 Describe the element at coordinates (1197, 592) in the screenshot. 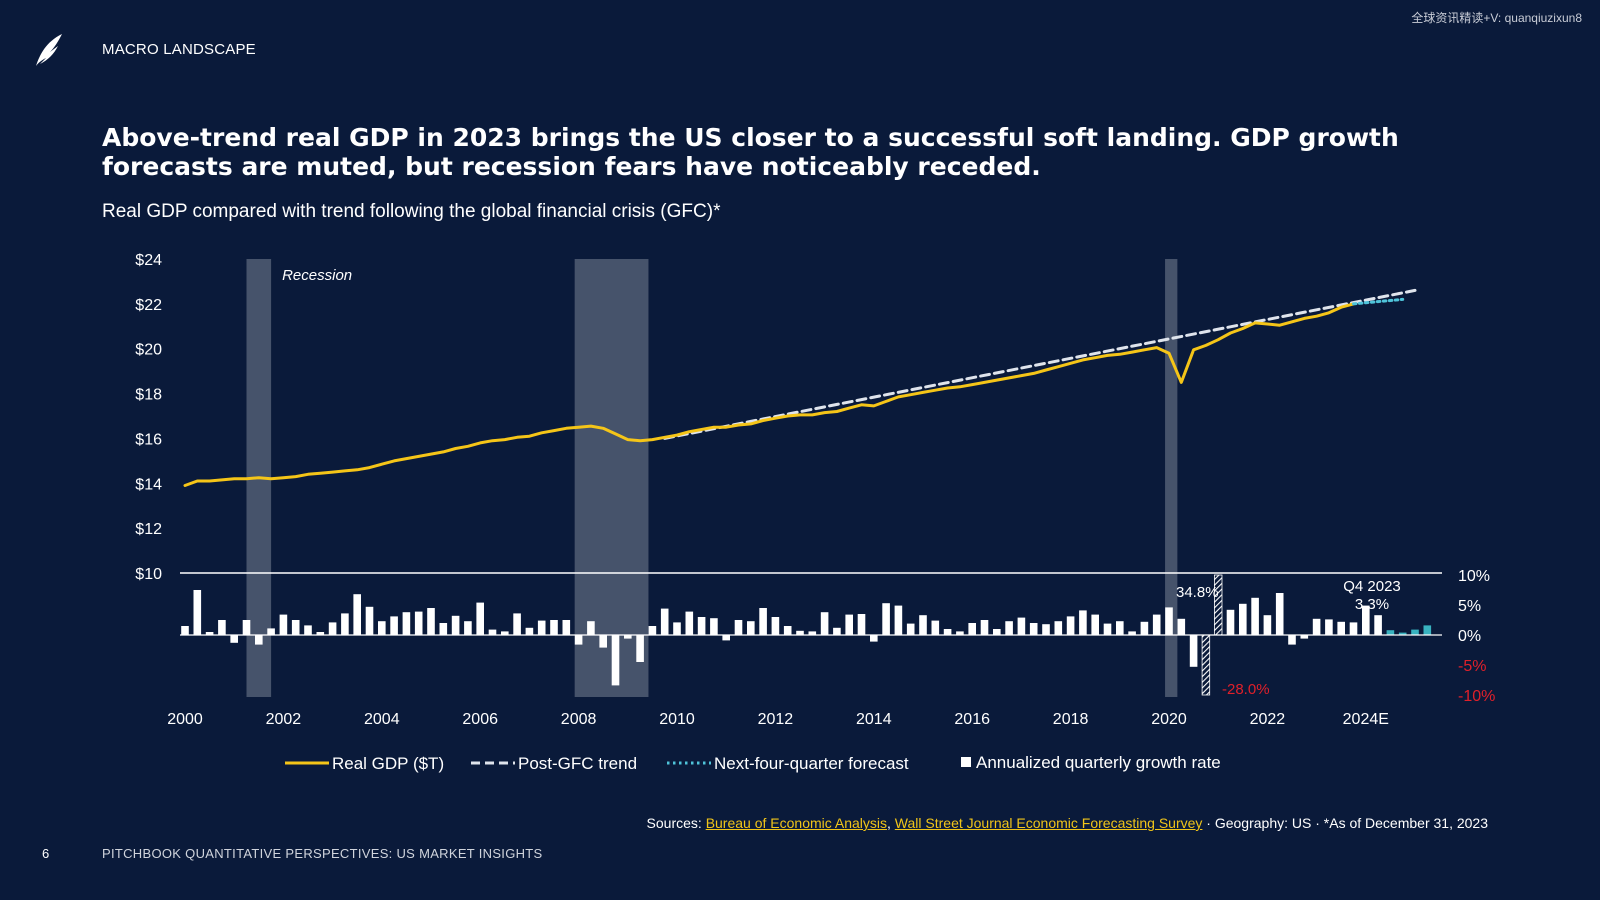

I see `annotation-covid-rebound: 34.8%` at that location.